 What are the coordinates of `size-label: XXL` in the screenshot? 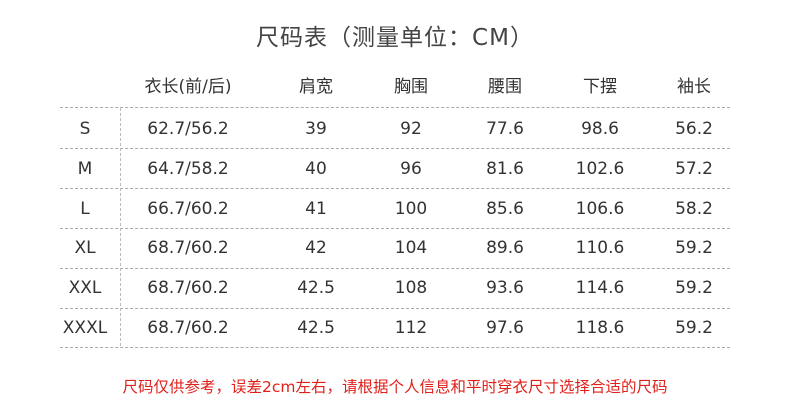 It's located at (85, 288).